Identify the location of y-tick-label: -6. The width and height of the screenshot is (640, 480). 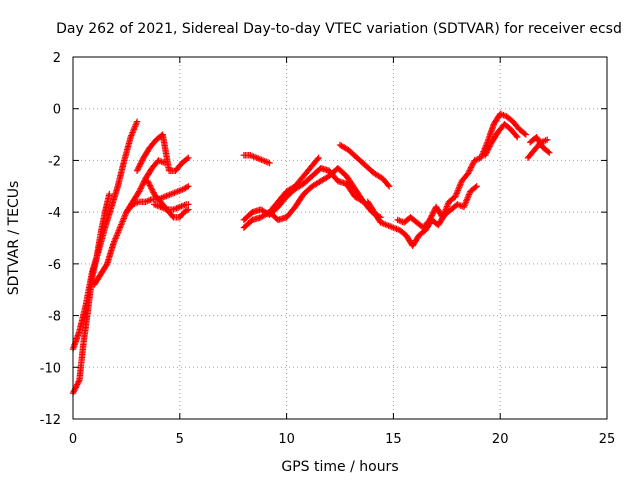
(54, 265).